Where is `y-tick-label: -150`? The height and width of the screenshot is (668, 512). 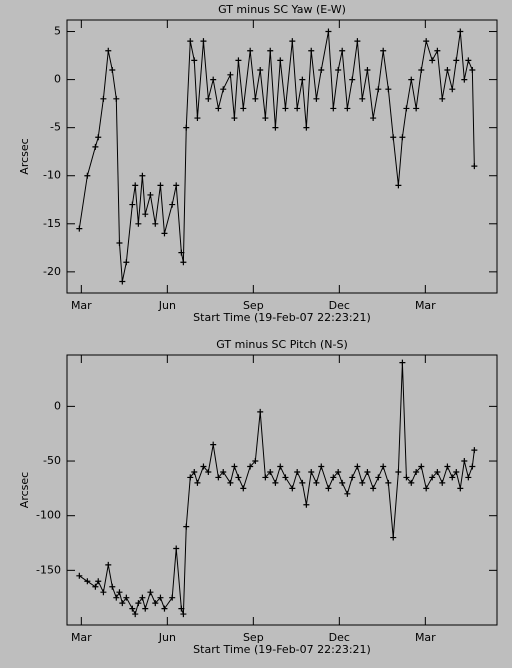
y-tick-label: -150 is located at coordinates (48, 569).